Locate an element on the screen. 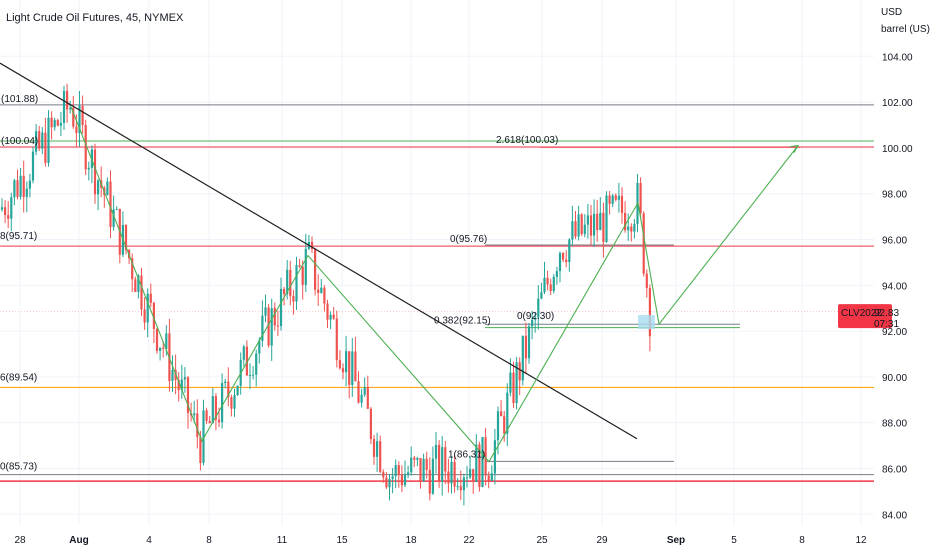 Image resolution: width=932 pixels, height=550 pixels. time-tick-label: 5 is located at coordinates (734, 540).